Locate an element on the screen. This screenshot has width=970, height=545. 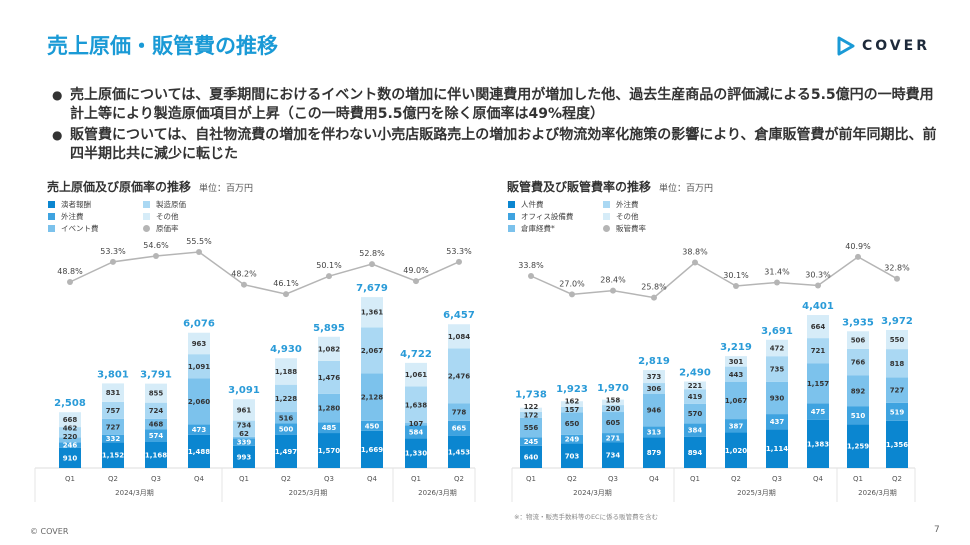
segment-label: 387 is located at coordinates (736, 426).